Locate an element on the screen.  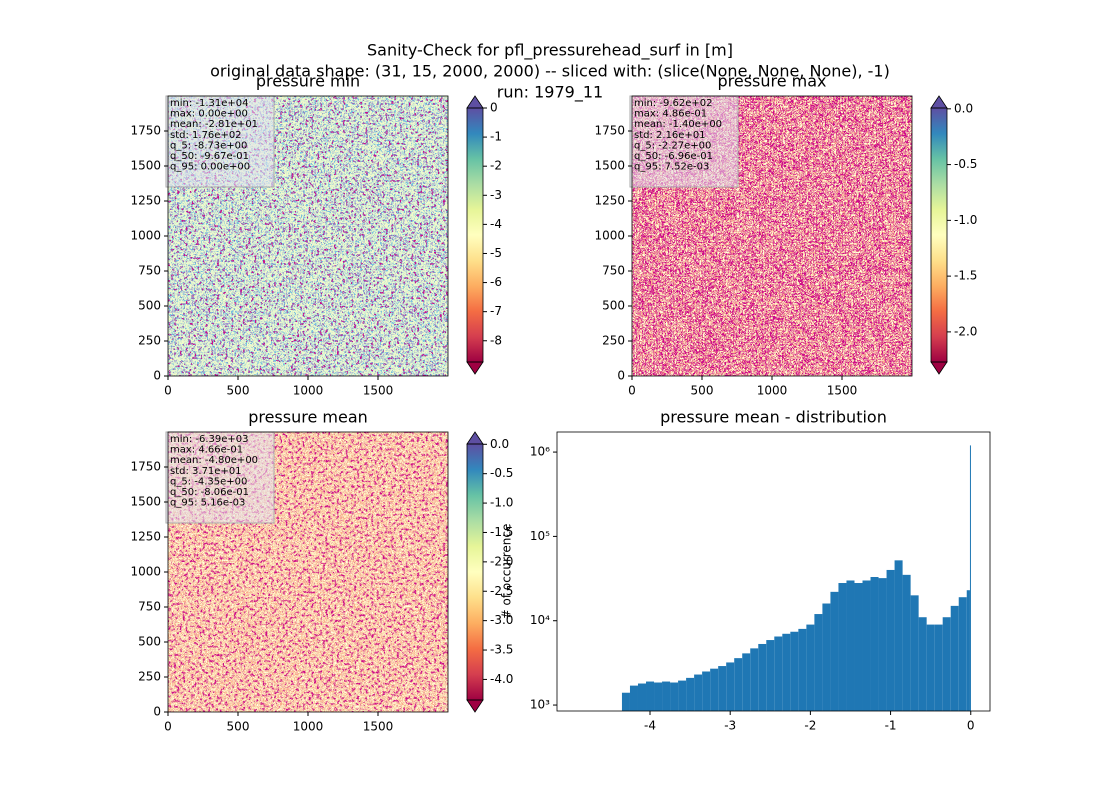
y-tick-label: 1500 is located at coordinates (145, 166).